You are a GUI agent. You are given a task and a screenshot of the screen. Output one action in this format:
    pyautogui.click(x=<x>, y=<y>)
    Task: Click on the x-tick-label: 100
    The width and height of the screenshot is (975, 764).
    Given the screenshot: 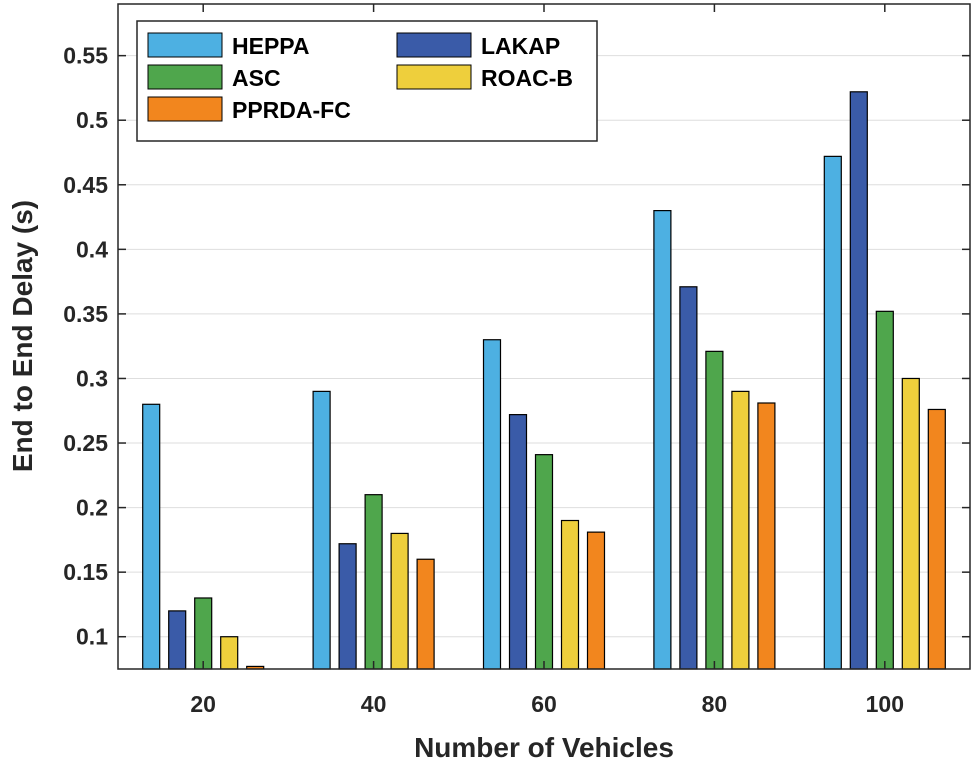 What is the action you would take?
    pyautogui.click(x=885, y=704)
    